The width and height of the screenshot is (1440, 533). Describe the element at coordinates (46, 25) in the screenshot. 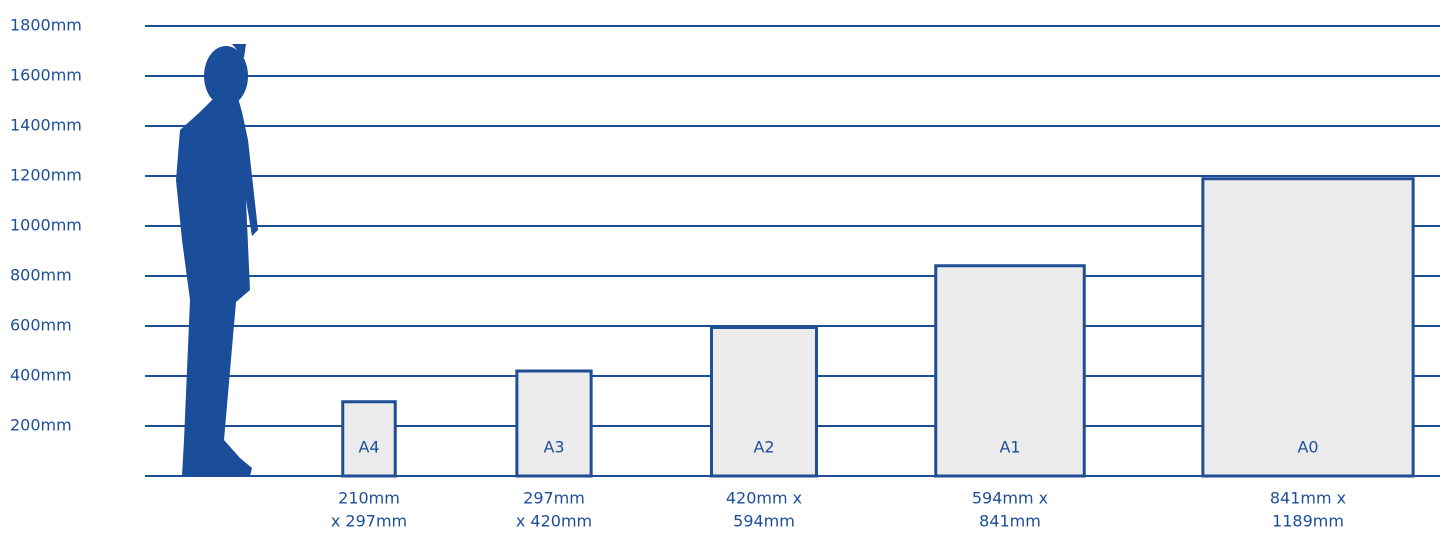

I see `y-tick-label: 1800mm` at that location.